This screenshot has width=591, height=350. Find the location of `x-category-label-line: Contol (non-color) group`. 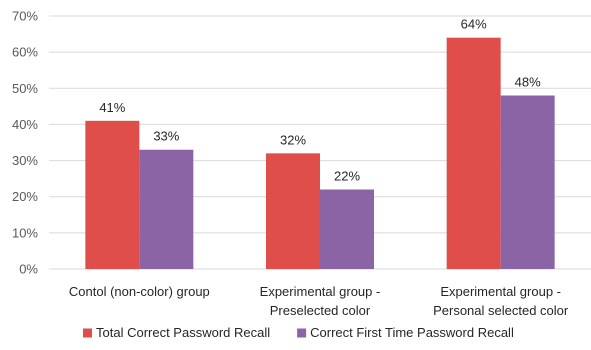

x-category-label-line: Contol (non-color) group is located at coordinates (139, 291).